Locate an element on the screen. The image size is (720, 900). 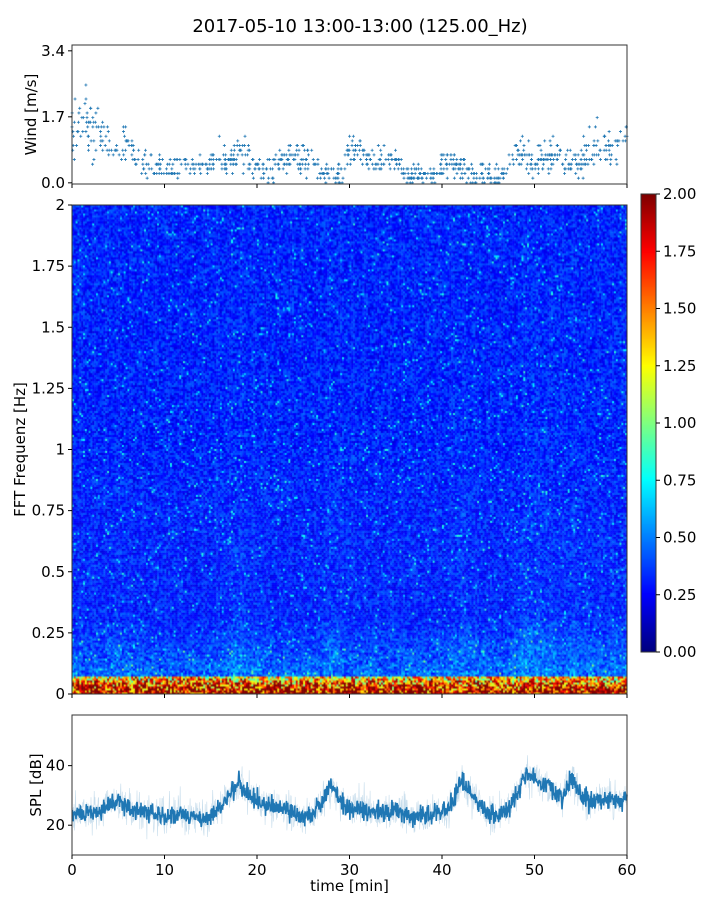
x-axis-label: time [min] is located at coordinates (349, 886).